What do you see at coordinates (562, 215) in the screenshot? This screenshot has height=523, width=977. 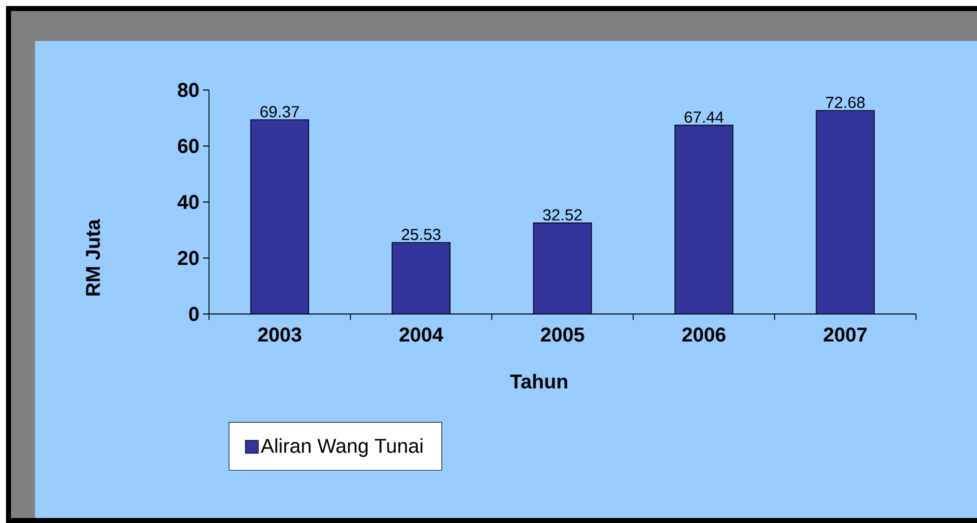 I see `data-label: 32.52` at bounding box center [562, 215].